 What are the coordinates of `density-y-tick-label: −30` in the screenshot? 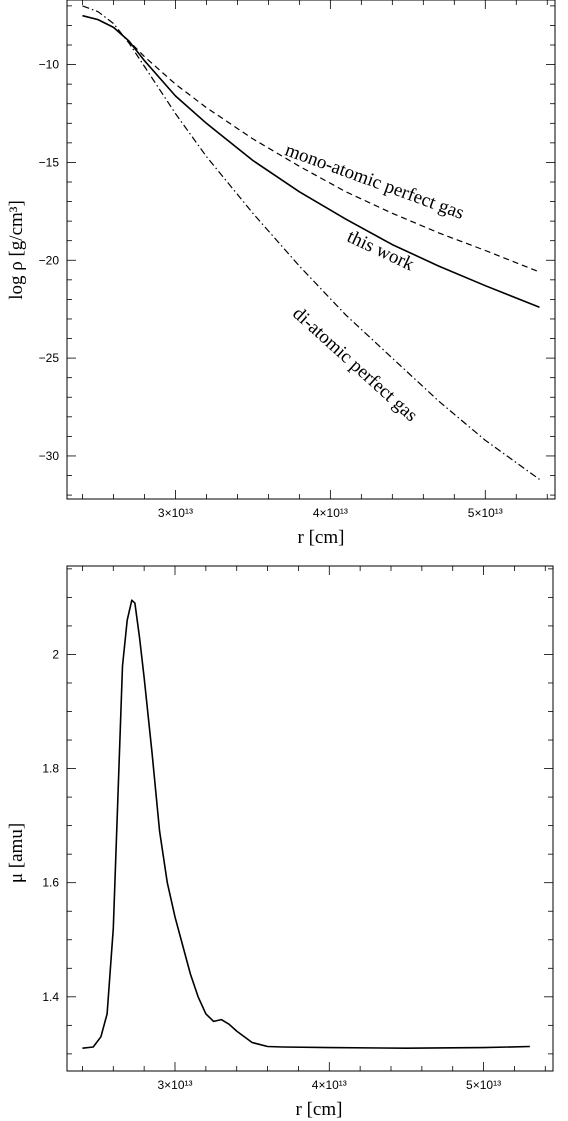 It's located at (49, 456).